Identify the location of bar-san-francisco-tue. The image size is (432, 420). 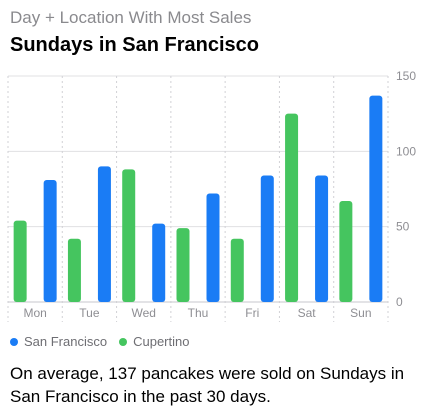
(104, 234).